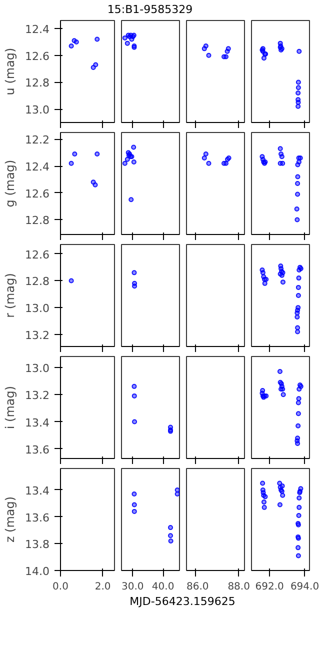 The height and width of the screenshot is (654, 327). What do you see at coordinates (37, 140) in the screenshot?
I see `y-tick-label: 12.2` at bounding box center [37, 140].